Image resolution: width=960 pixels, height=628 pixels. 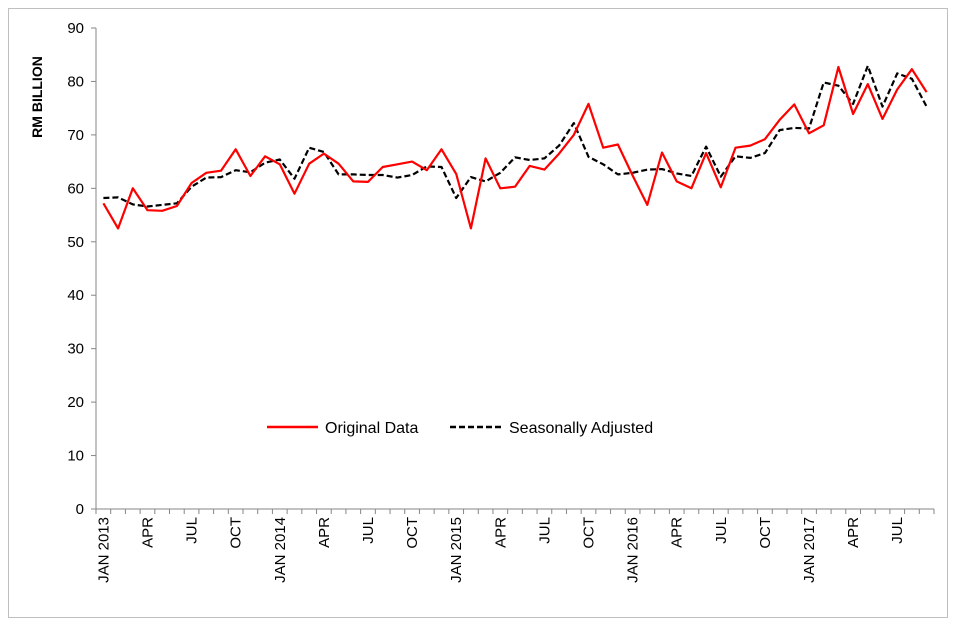 What do you see at coordinates (103, 550) in the screenshot?
I see `x-tick-label: JAN 2013` at bounding box center [103, 550].